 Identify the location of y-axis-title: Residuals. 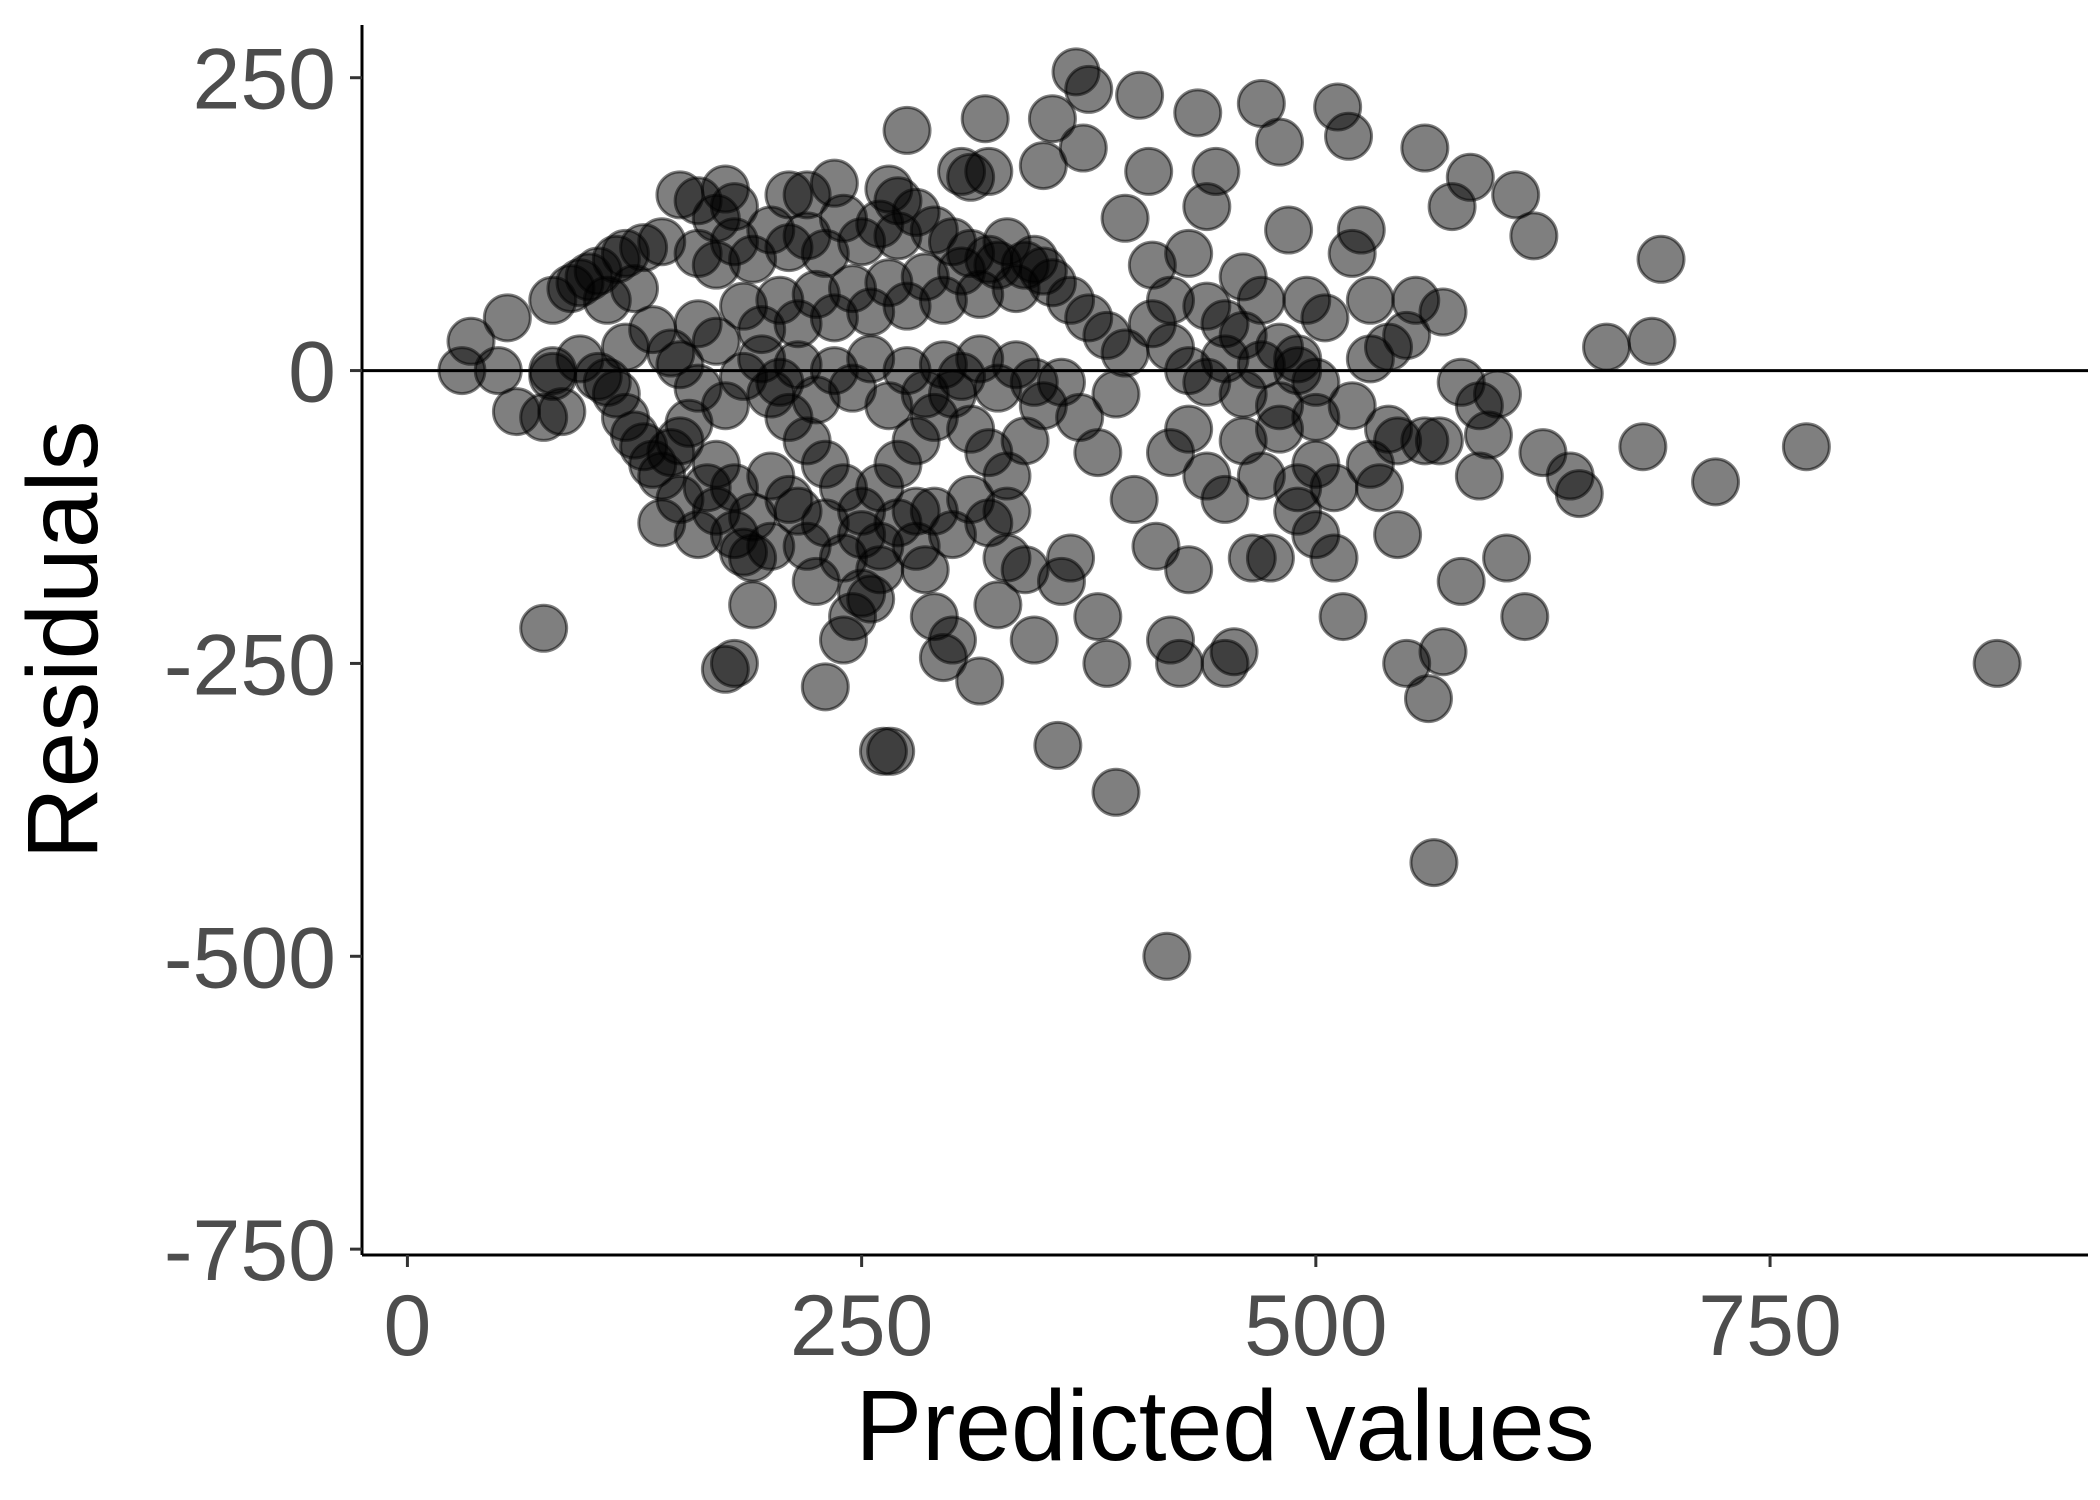
(63, 639).